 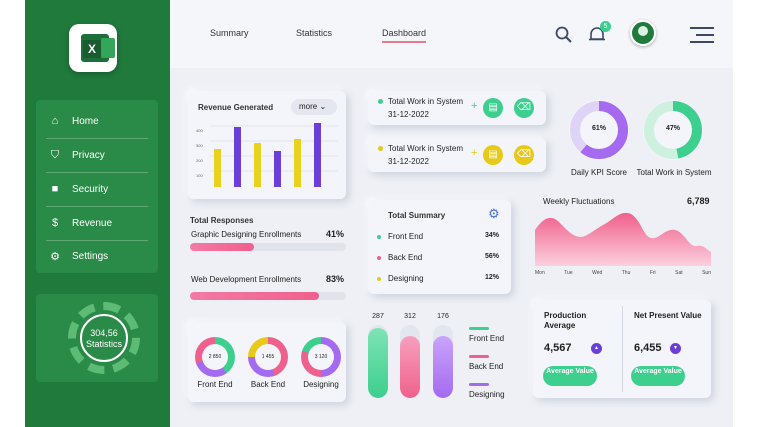 I want to click on arrow-up-icon: ▲, so click(x=596, y=348).